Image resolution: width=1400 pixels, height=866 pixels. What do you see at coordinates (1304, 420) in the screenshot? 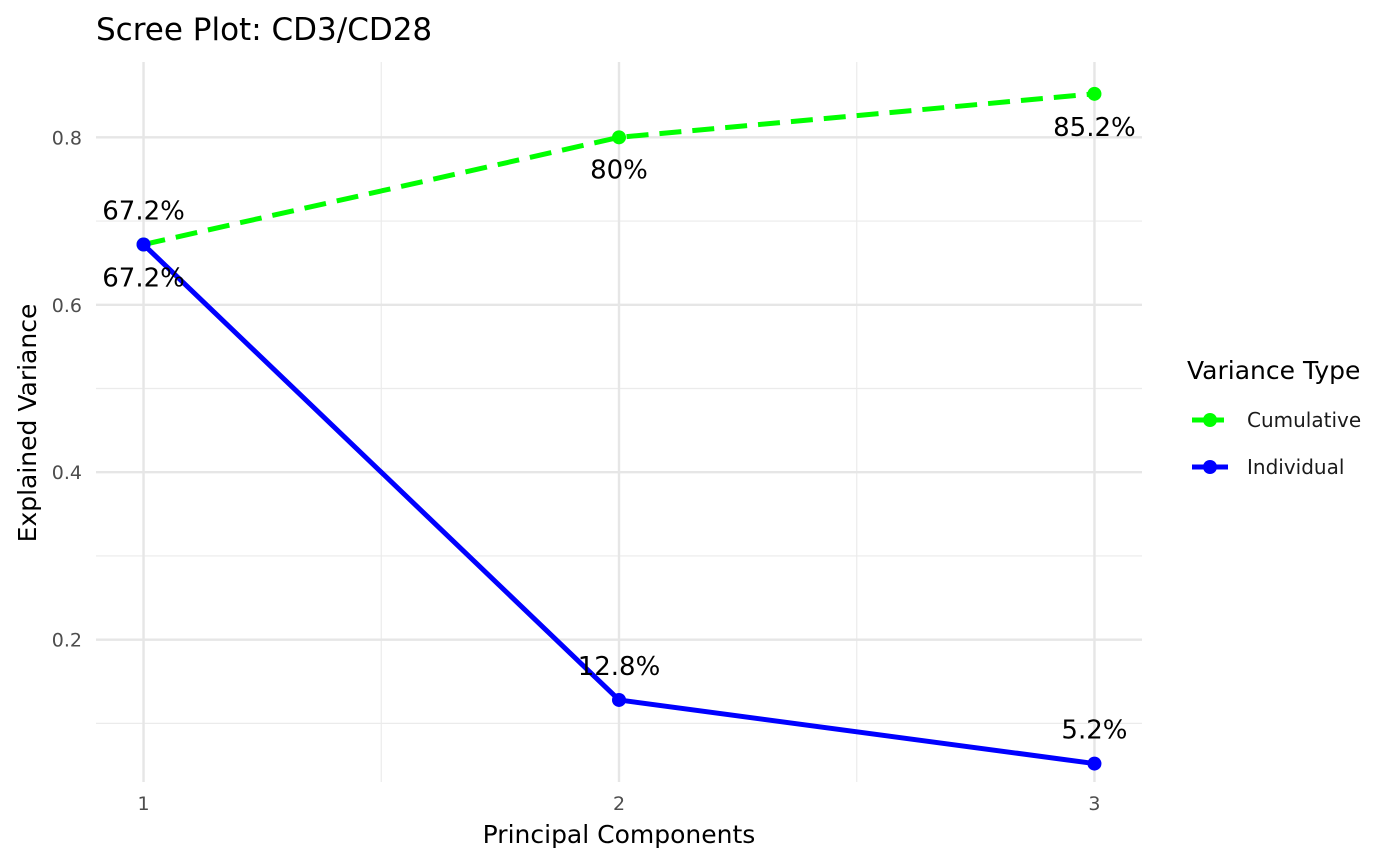
I see `legend-label-cumulative: Cumulative` at bounding box center [1304, 420].